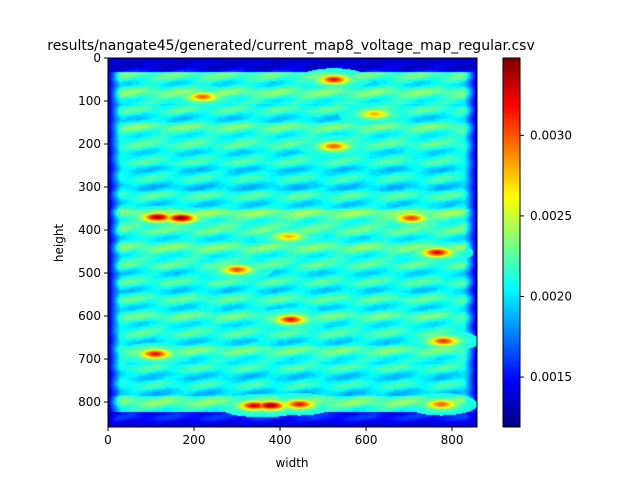 The width and height of the screenshot is (640, 480). I want to click on colorbar-ticks: 0.0015 0.0020 0.0025 0.0030, so click(546, 256).